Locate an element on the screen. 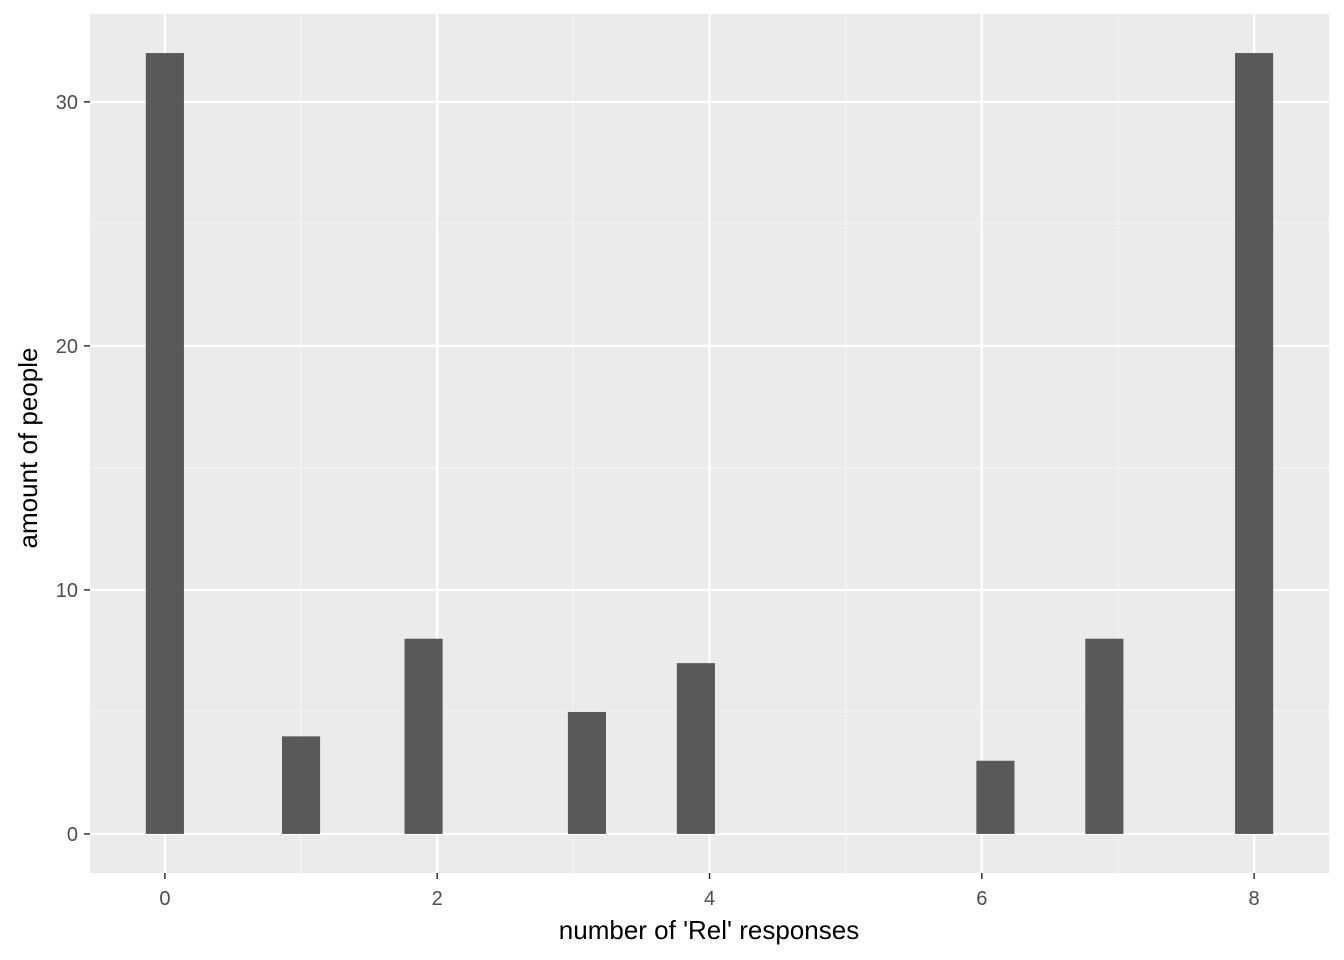  x-tick-label: 2 is located at coordinates (437, 899).